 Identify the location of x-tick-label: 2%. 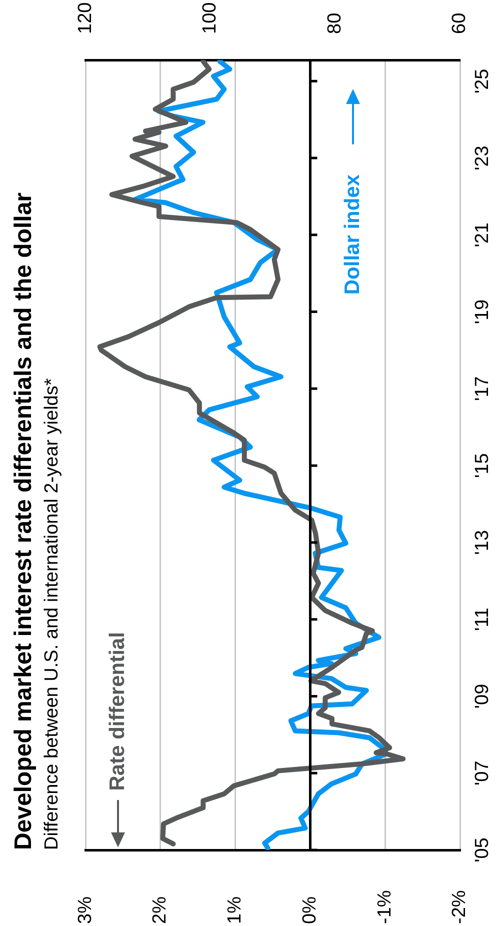
(160, 910).